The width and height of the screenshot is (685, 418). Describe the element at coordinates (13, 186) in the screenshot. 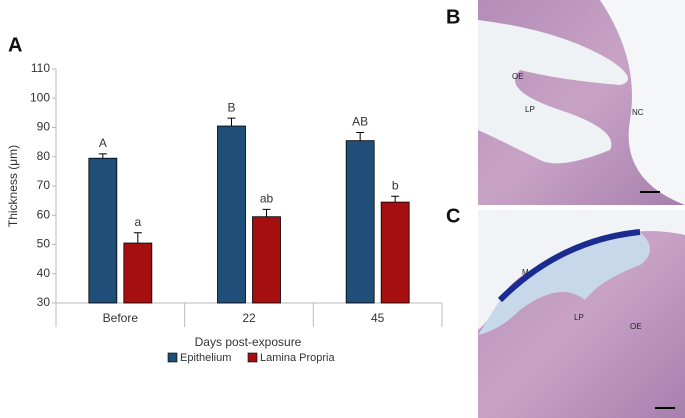

I see `y-axis-label: Thickness (μm)` at that location.